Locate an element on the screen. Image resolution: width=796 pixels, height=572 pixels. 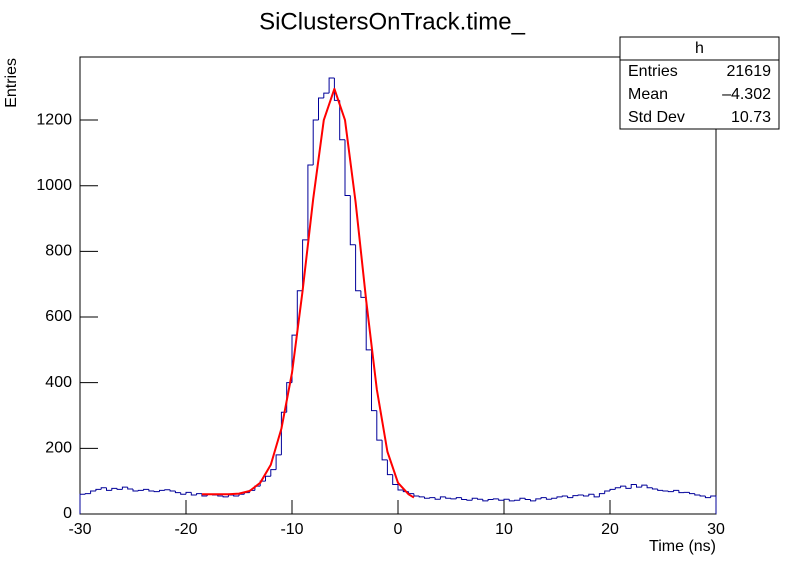
x-axis-label: Time (ns) is located at coordinates (682, 546).